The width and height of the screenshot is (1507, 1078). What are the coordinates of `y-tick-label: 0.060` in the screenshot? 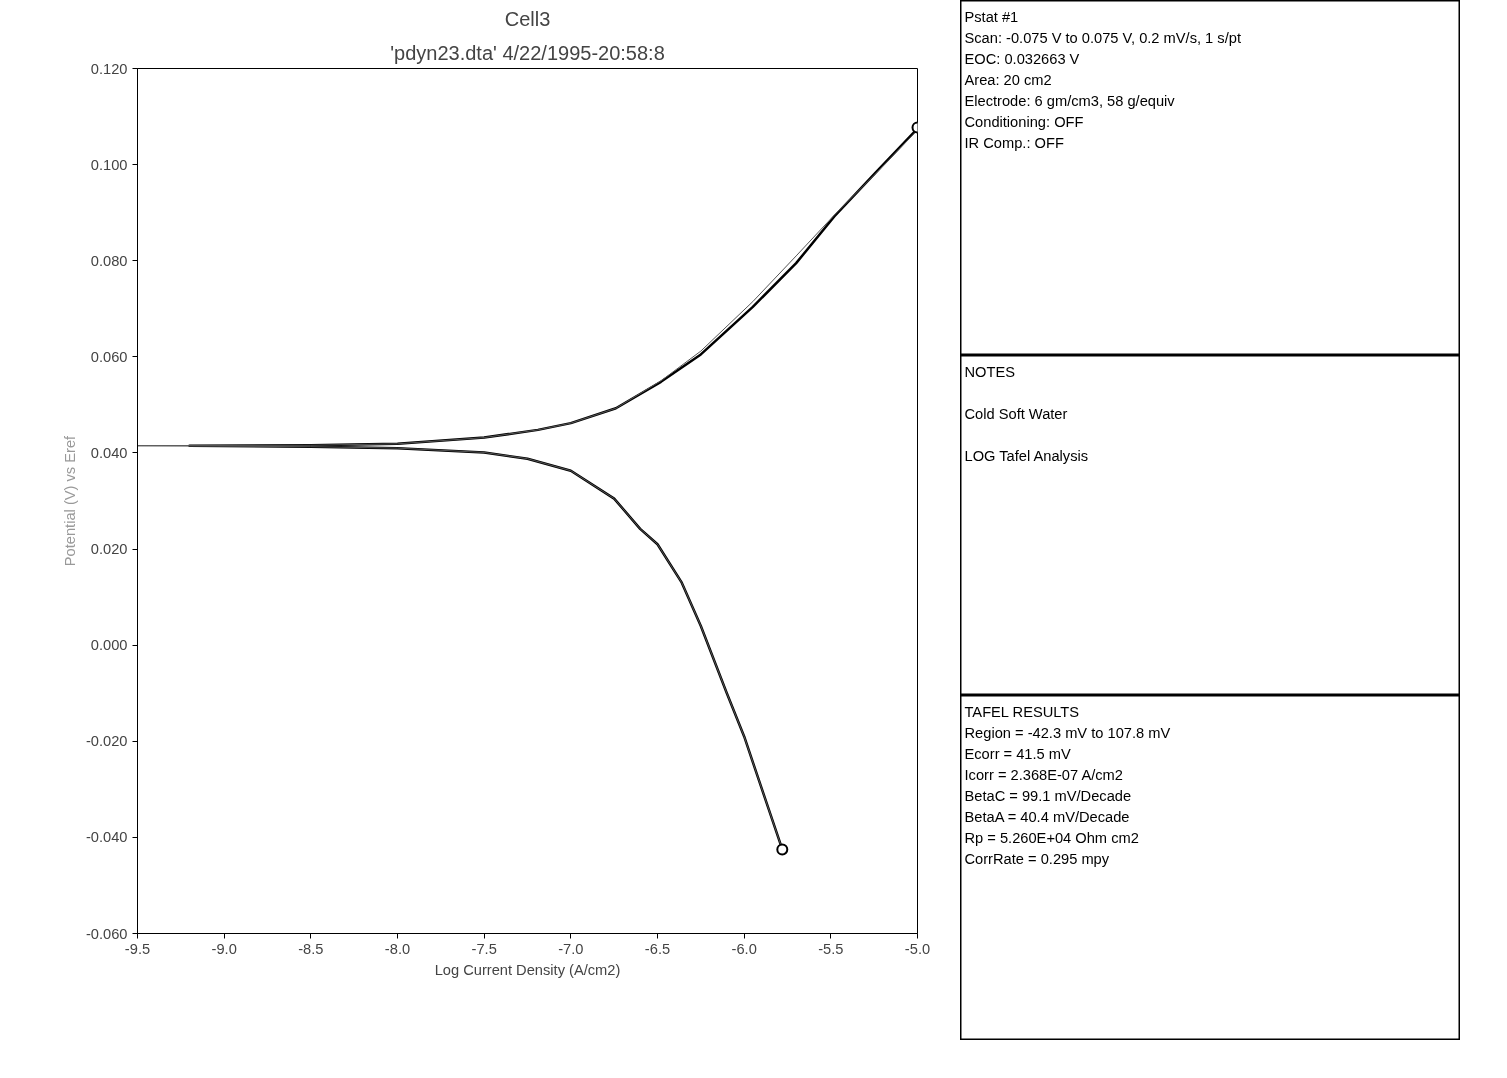 It's located at (109, 356).